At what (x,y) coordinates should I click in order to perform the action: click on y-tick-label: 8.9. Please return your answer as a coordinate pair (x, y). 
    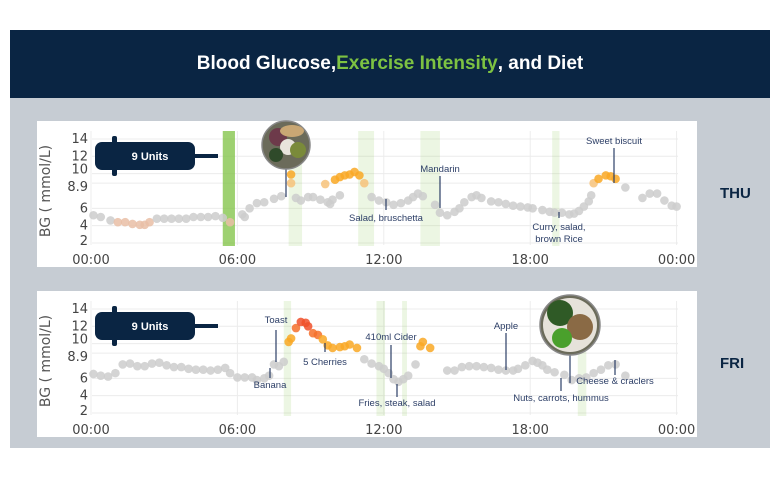
    Looking at the image, I should click on (77, 357).